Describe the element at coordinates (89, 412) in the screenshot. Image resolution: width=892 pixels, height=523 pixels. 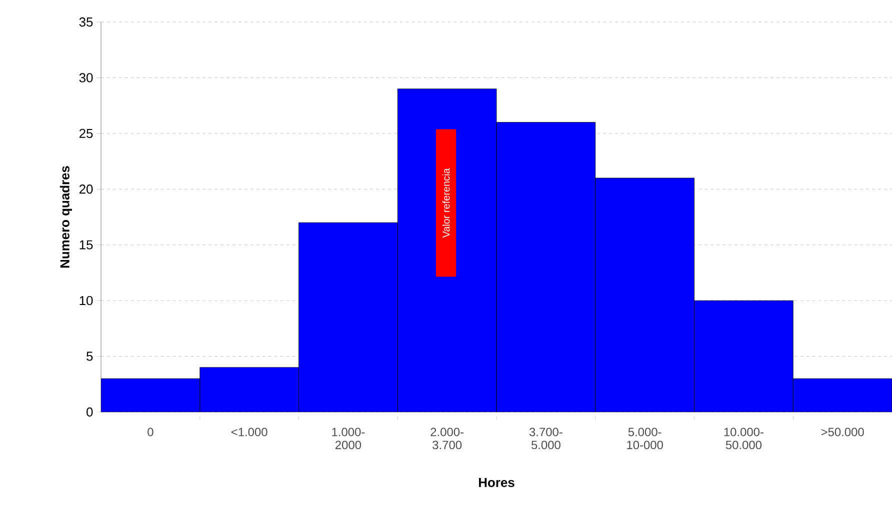
I see `y-tick-label: 0` at that location.